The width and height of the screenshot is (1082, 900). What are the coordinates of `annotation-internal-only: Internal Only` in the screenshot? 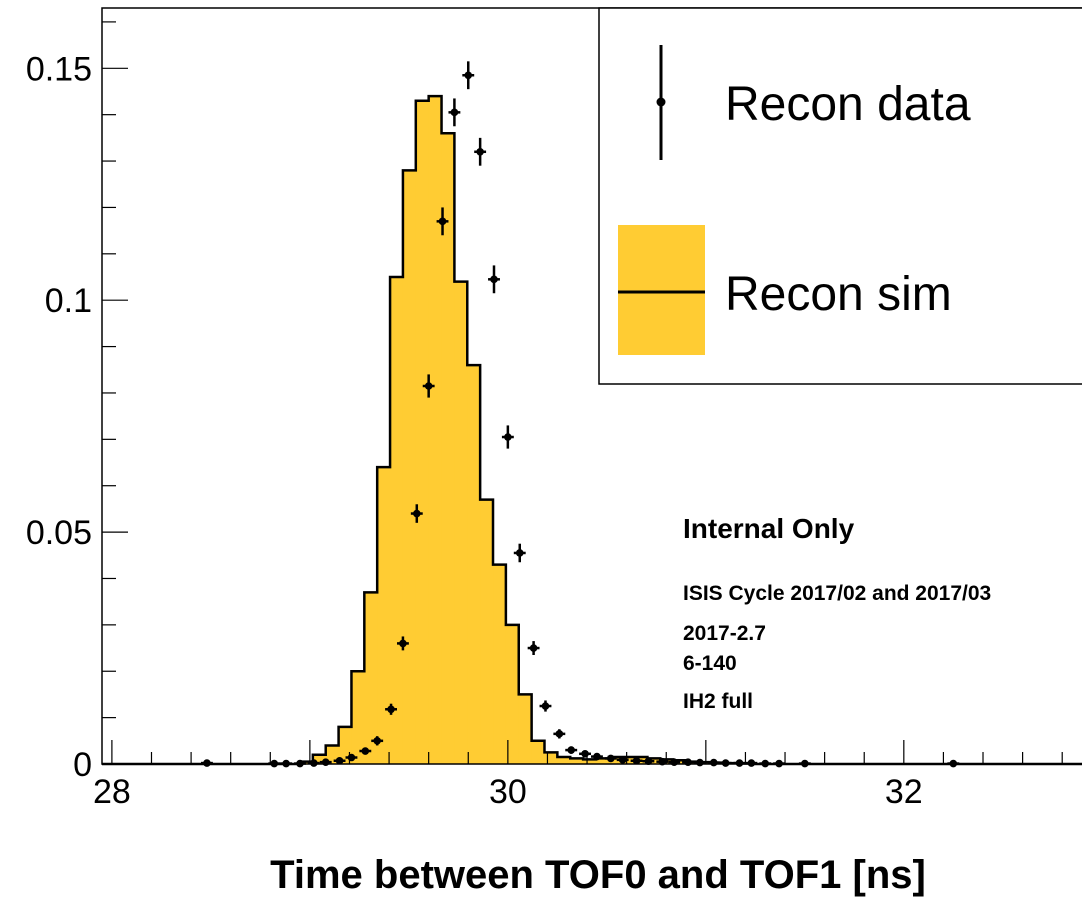 It's located at (769, 528).